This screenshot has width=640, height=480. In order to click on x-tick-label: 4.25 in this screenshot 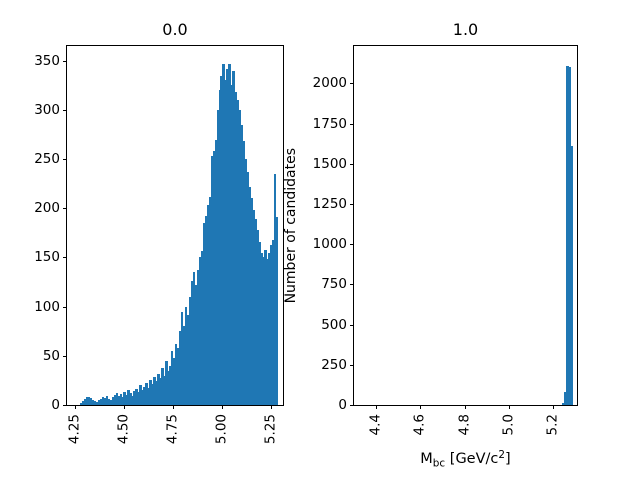, I will do `click(74, 429)`.